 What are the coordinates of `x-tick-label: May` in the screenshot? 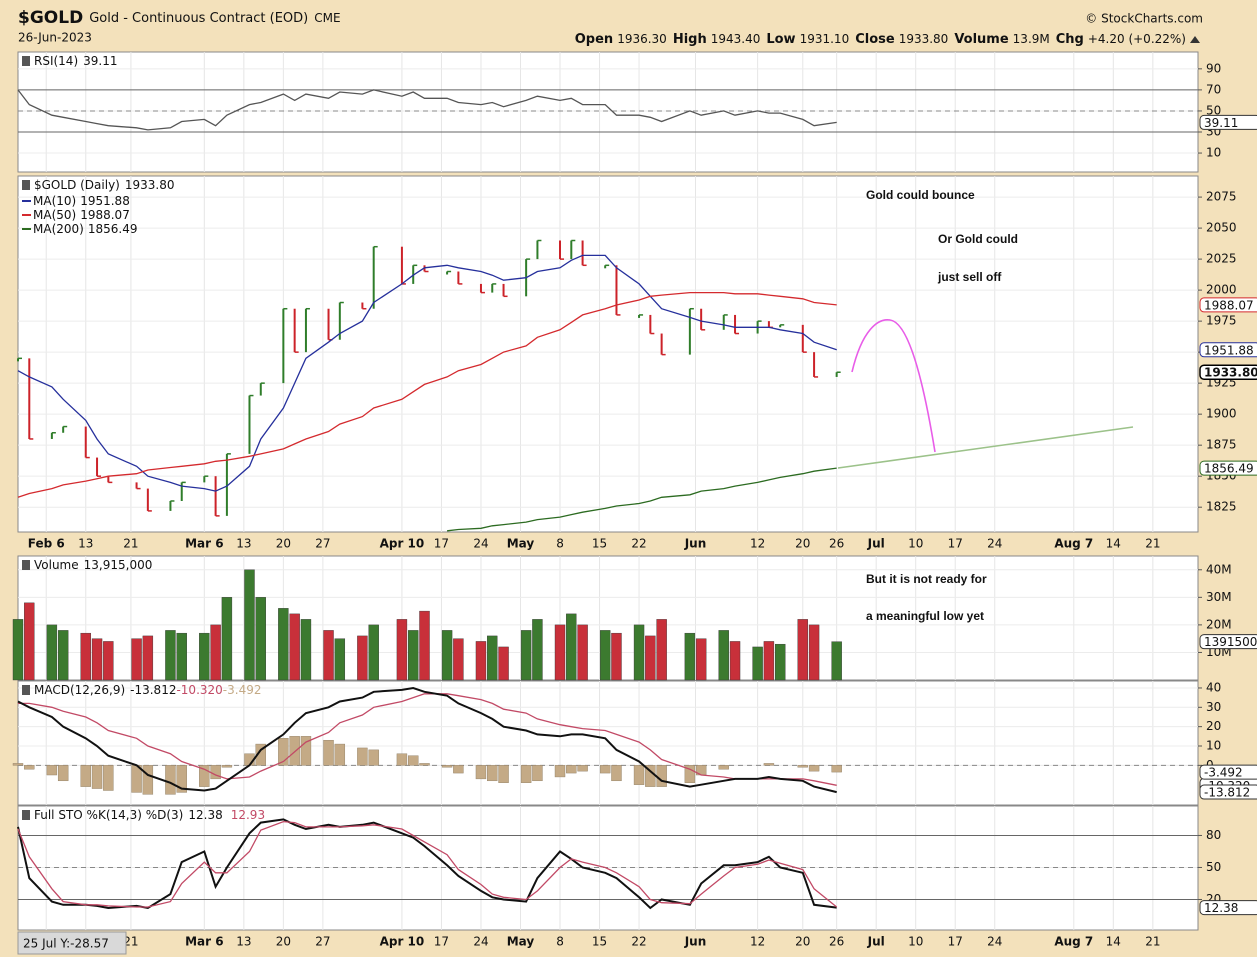 It's located at (521, 544).